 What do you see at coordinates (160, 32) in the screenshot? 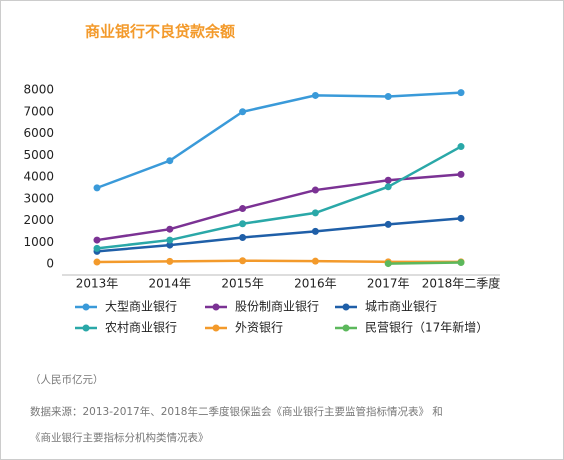
I see `chart-title: 商业银行不良贷款余额` at bounding box center [160, 32].